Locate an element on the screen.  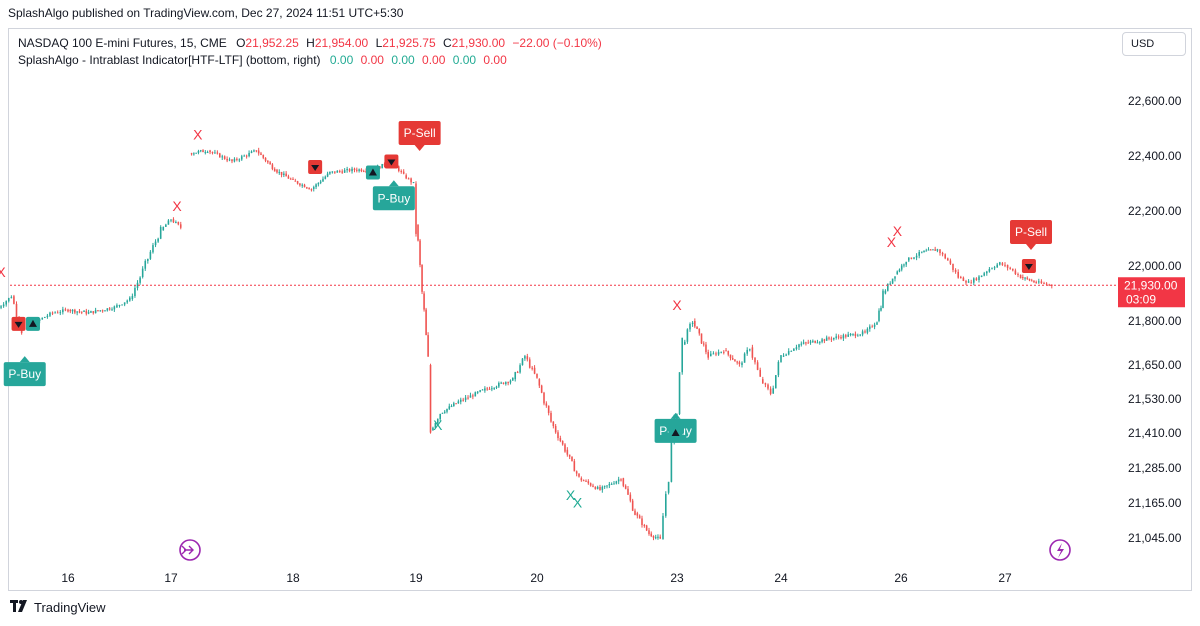
y-tick-label: 21,530.00 is located at coordinates (1155, 399).